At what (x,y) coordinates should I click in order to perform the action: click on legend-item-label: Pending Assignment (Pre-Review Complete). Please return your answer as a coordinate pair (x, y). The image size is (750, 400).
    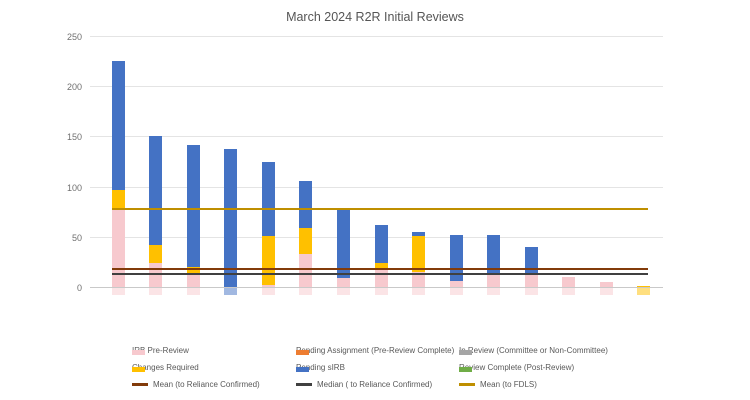
    Looking at the image, I should click on (375, 350).